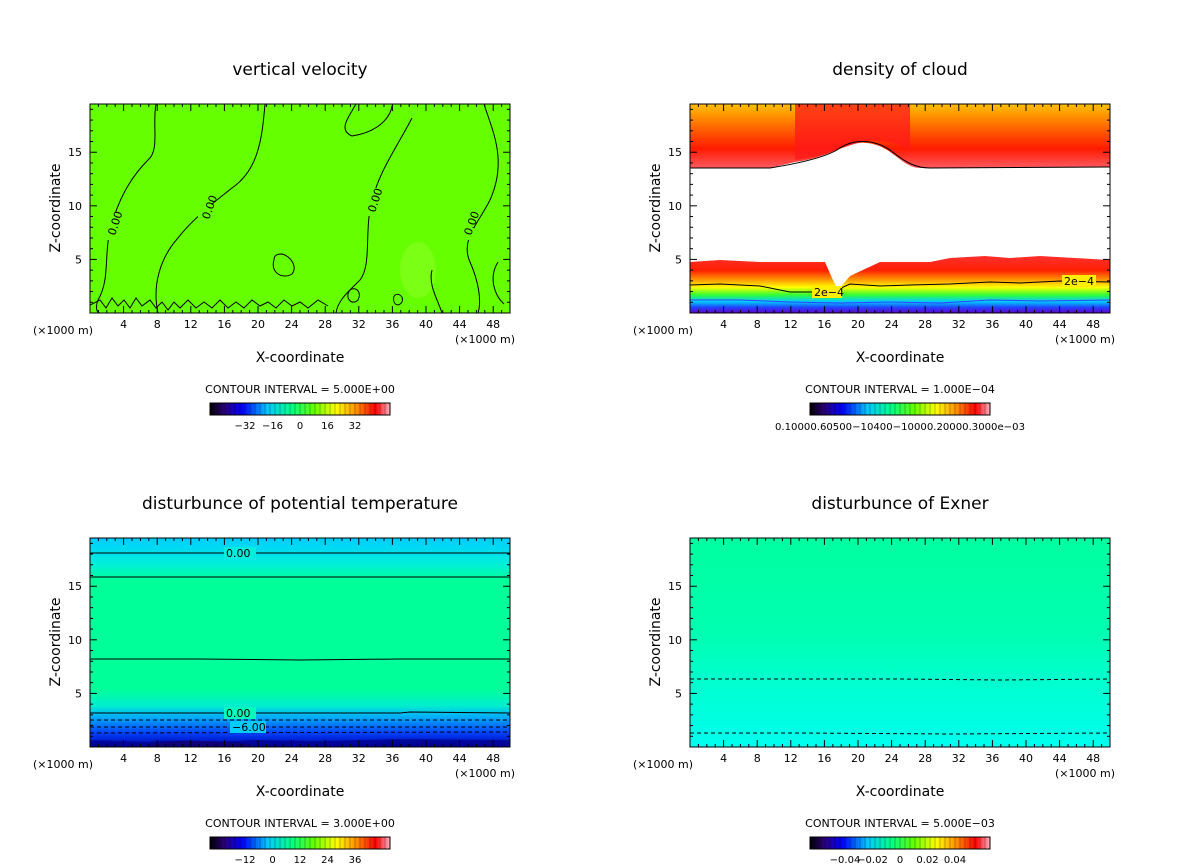 The image size is (1200, 868). What do you see at coordinates (63, 764) in the screenshot?
I see `x-unit-left: (×1000 m)` at bounding box center [63, 764].